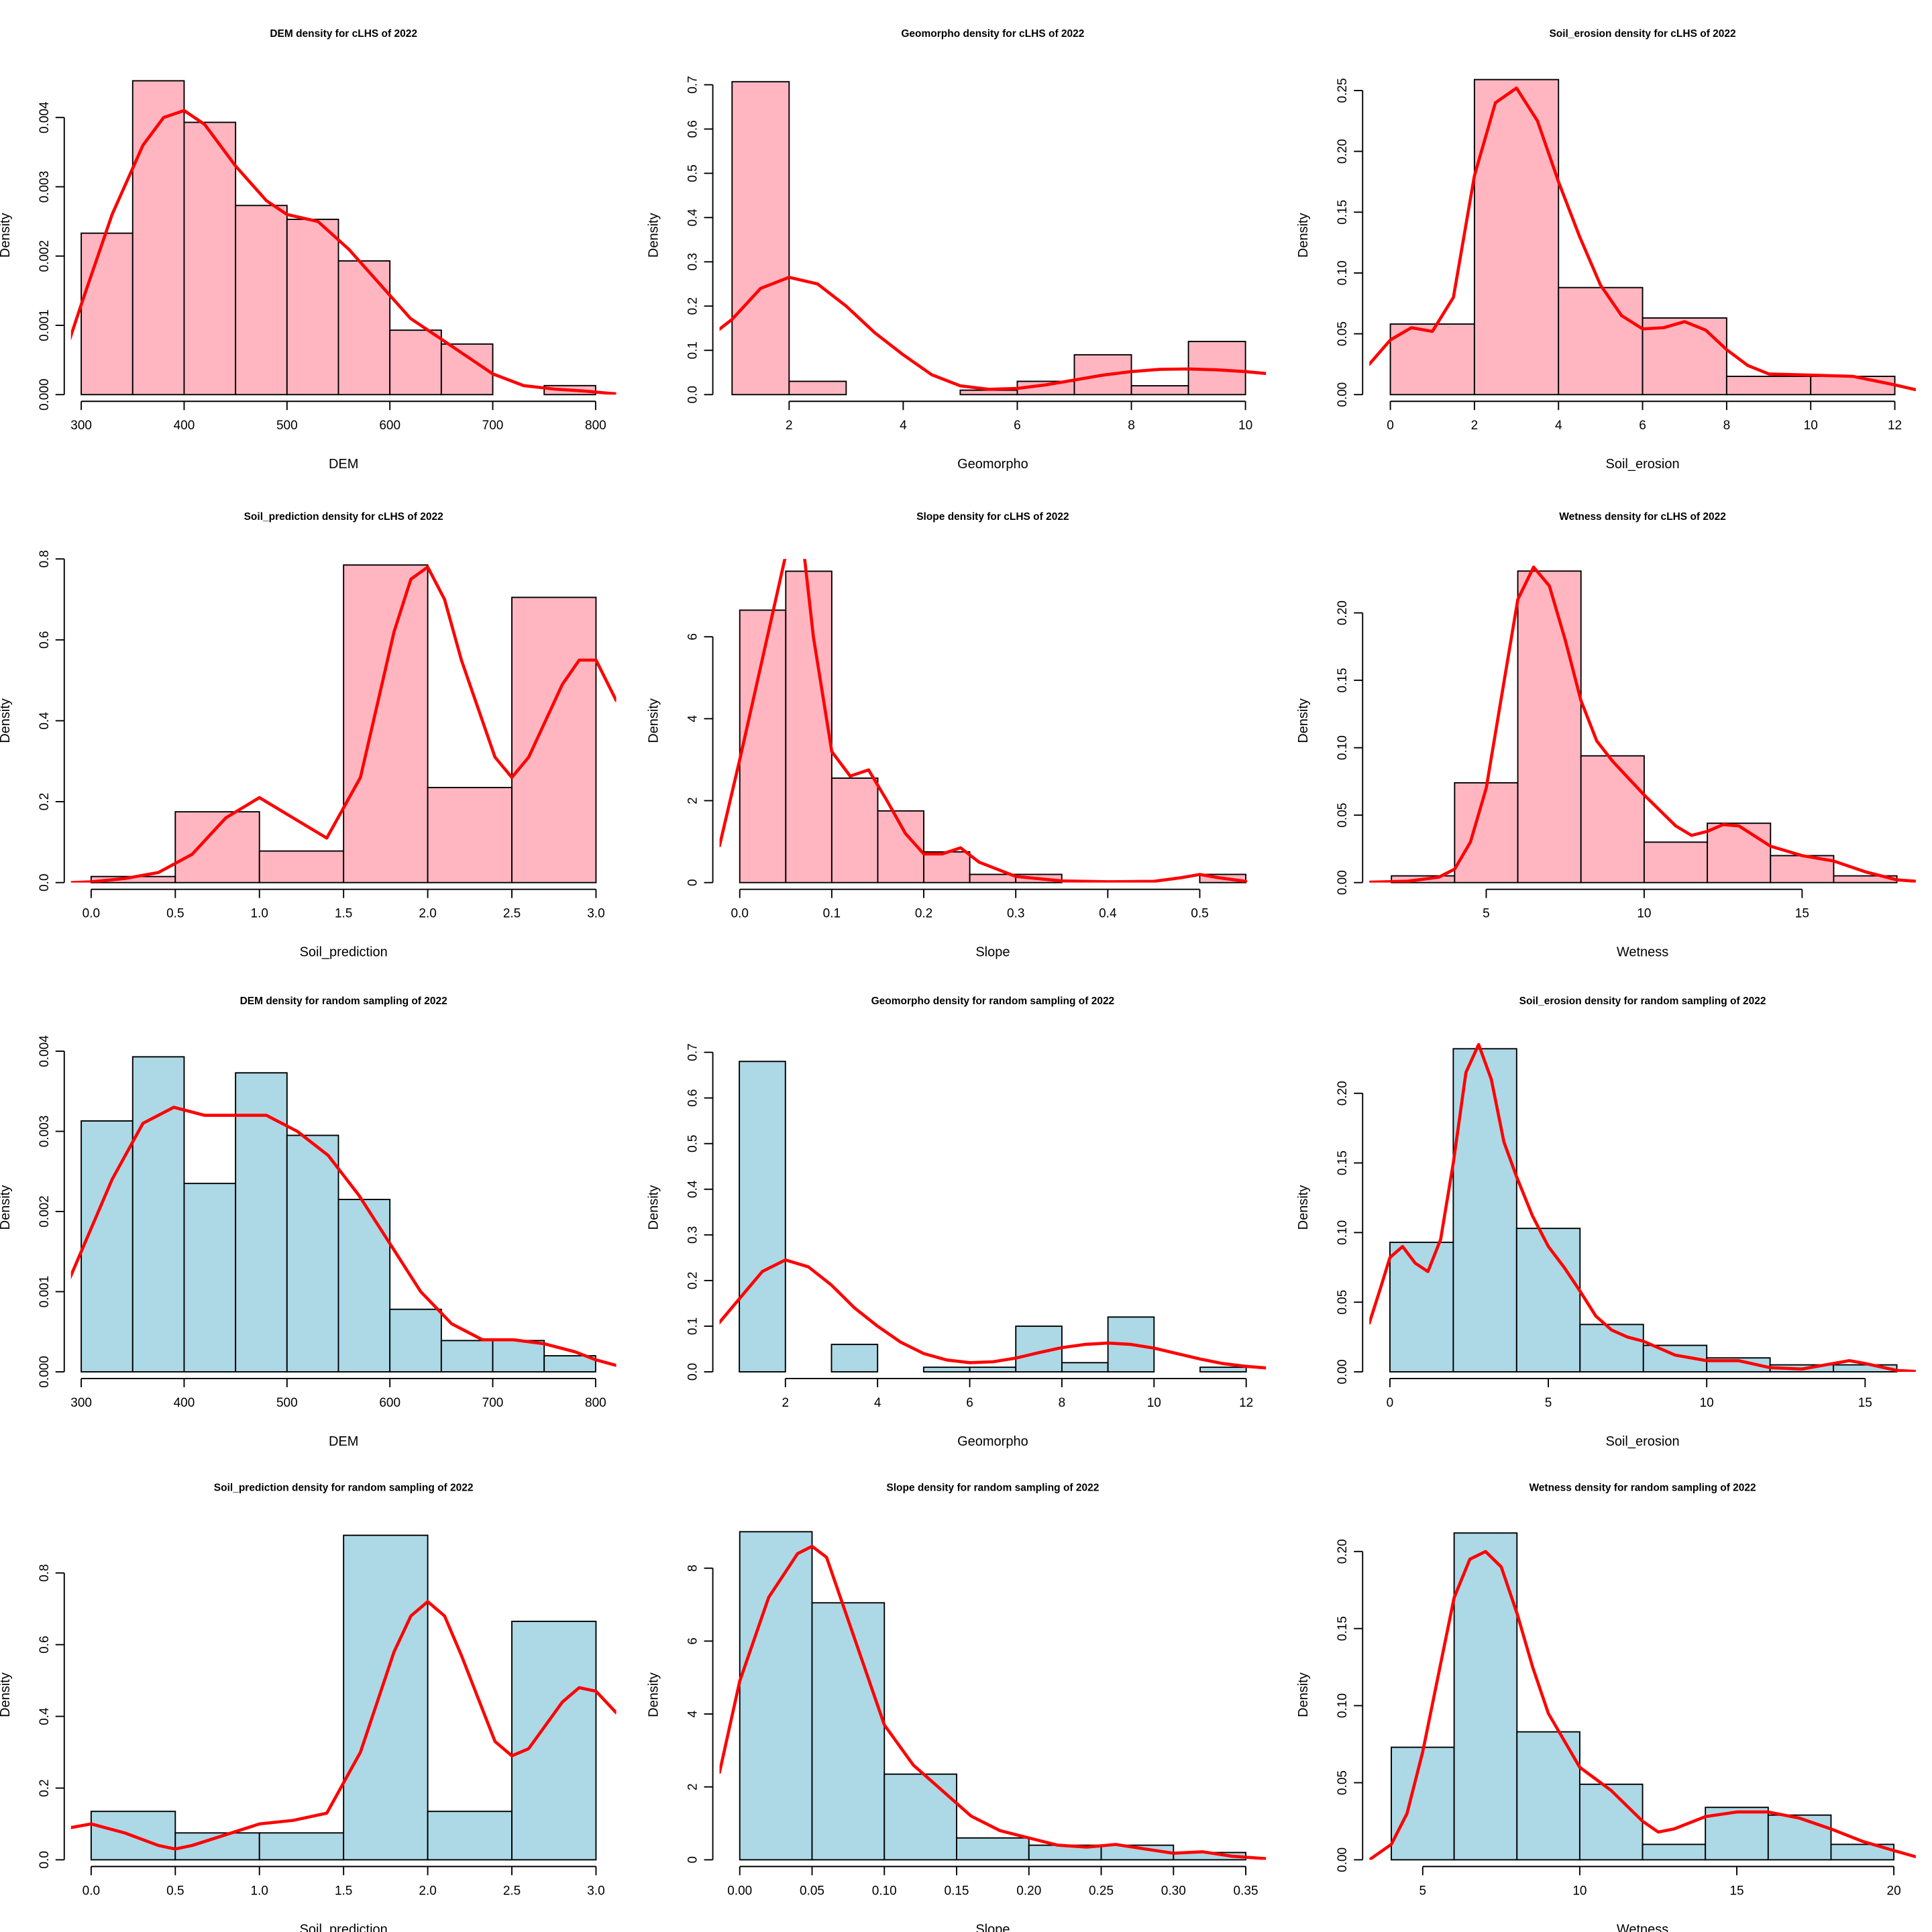 This screenshot has height=1932, width=1932. I want to click on y-tick-label: 0.000, so click(45, 1372).